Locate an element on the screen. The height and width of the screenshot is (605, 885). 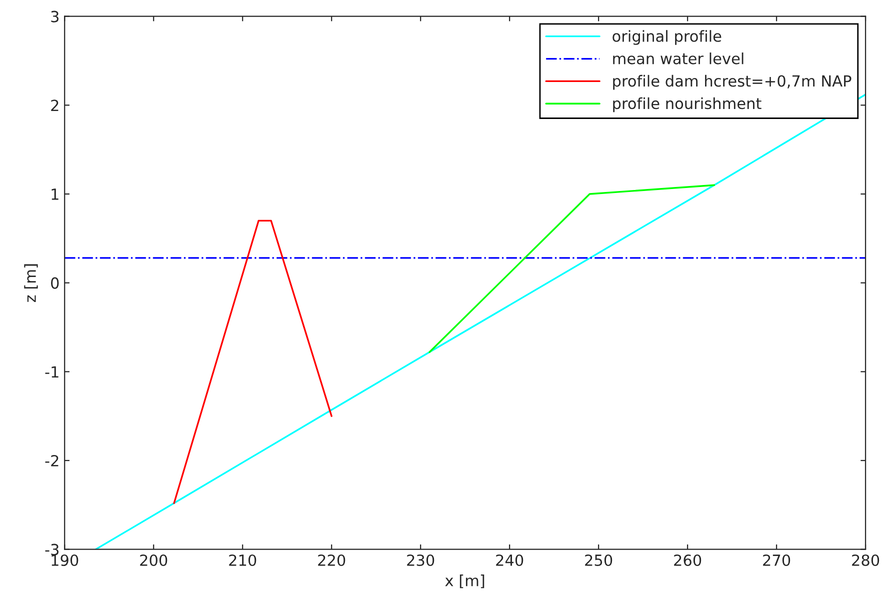
x-tick-label: 280 is located at coordinates (866, 560).